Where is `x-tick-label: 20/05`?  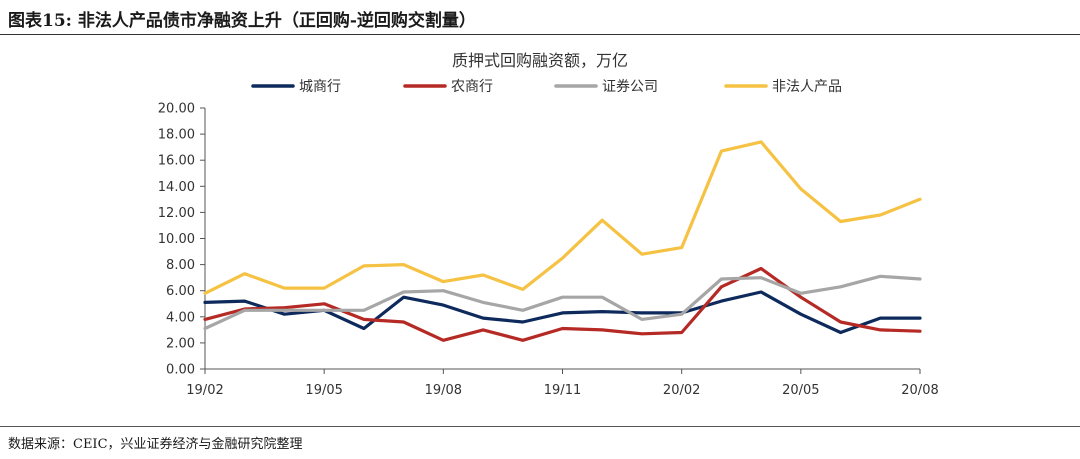 x-tick-label: 20/05 is located at coordinates (800, 390).